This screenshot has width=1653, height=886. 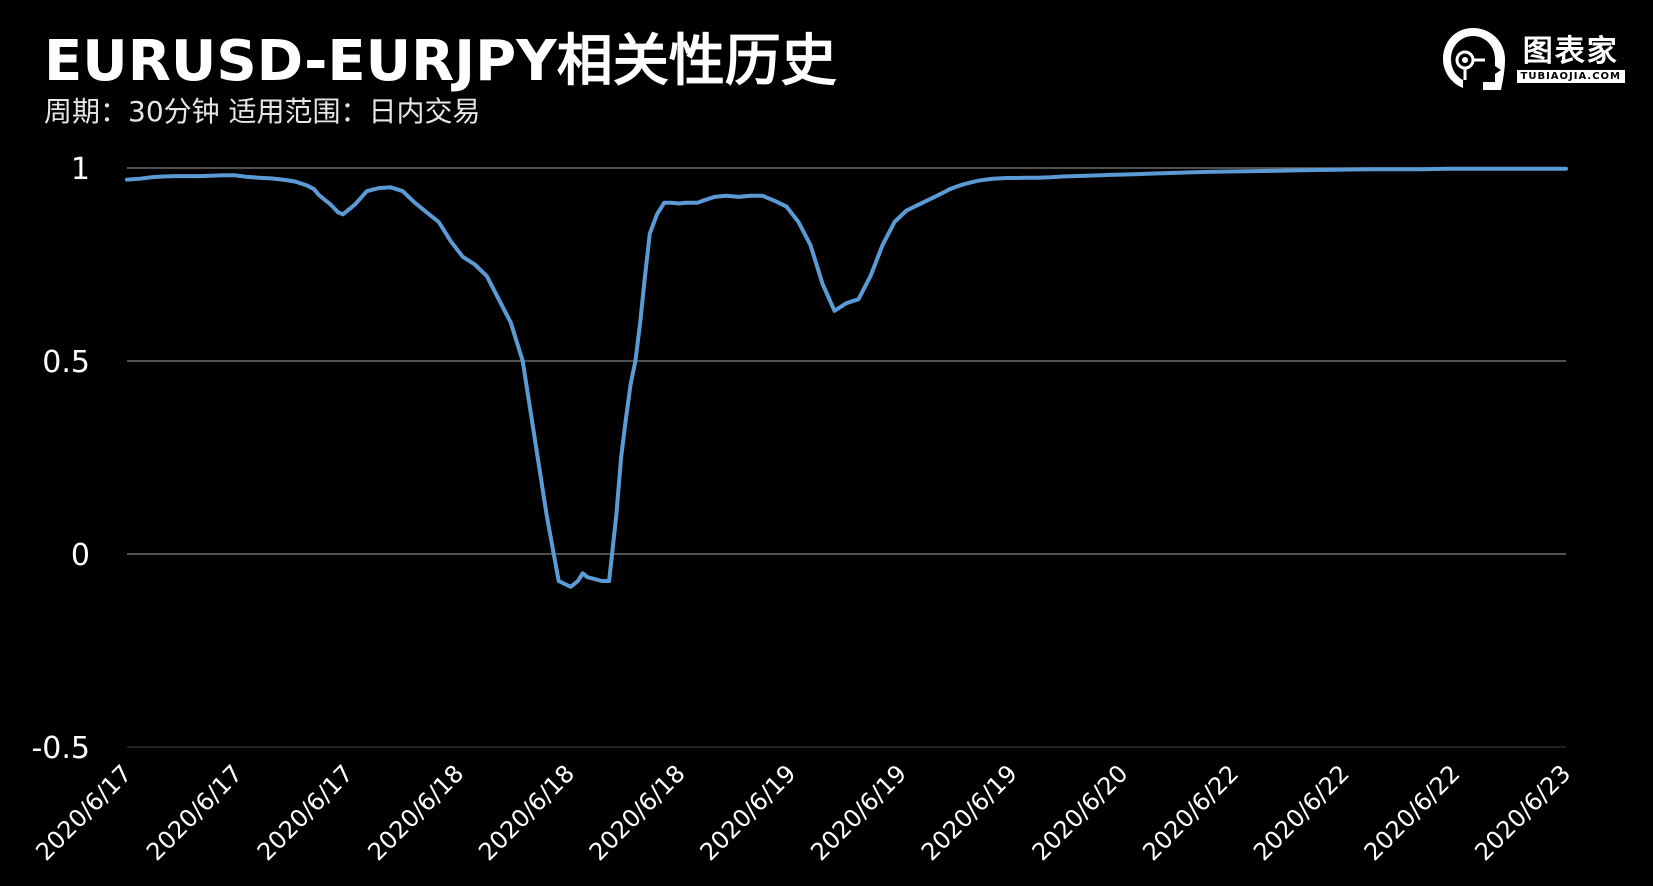 What do you see at coordinates (1080, 812) in the screenshot?
I see `x-tick-label: 2020/6/20` at bounding box center [1080, 812].